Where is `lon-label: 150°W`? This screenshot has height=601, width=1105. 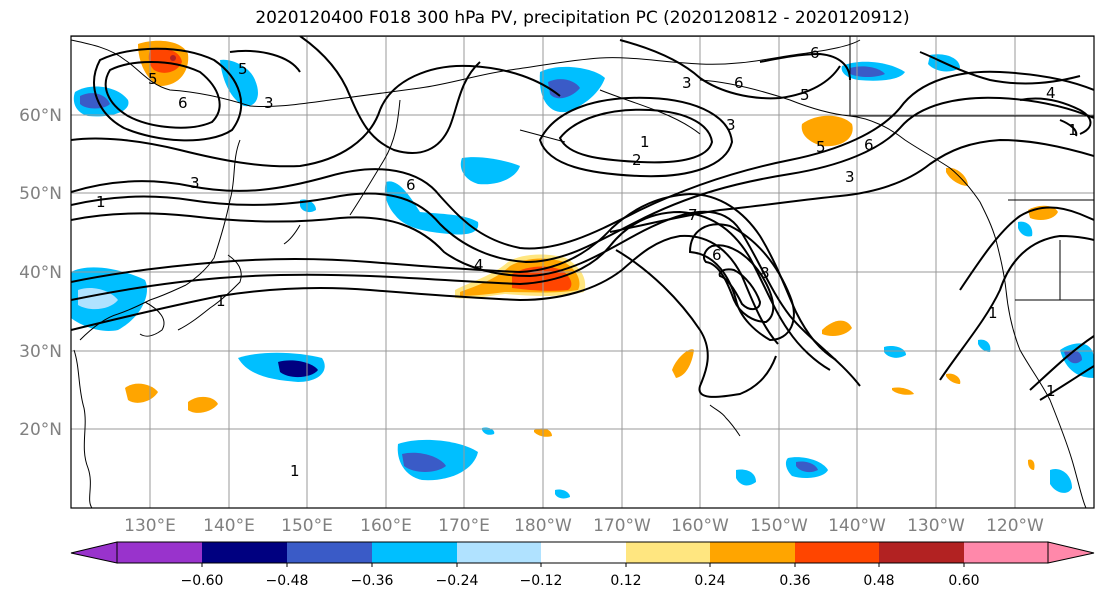
lon-label: 150°W is located at coordinates (779, 526).